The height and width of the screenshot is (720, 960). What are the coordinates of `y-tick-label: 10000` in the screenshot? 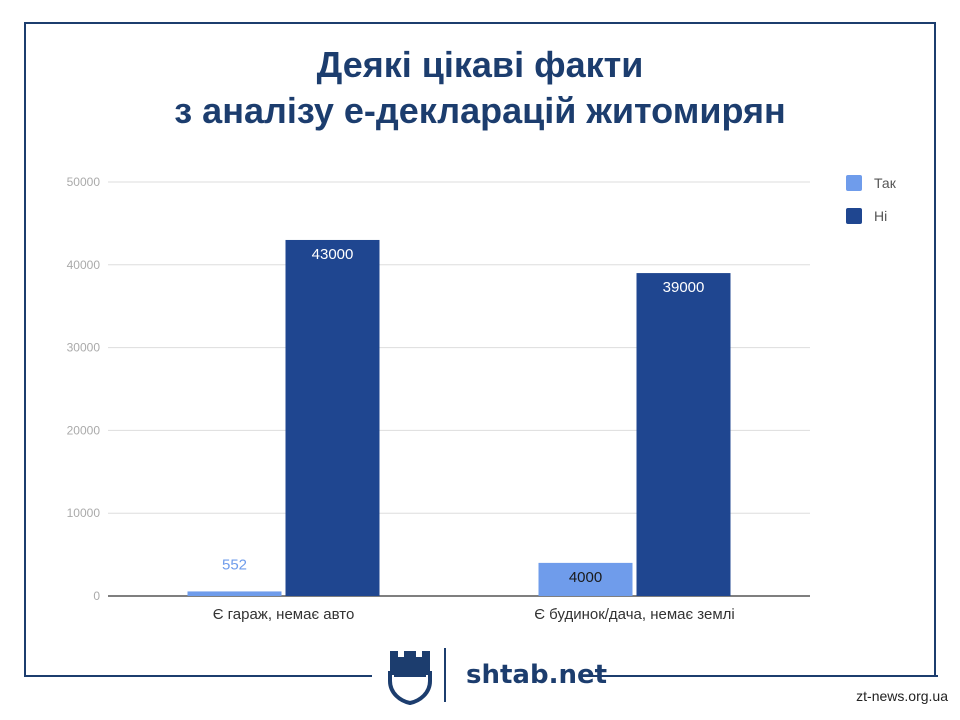 It's located at (84, 513).